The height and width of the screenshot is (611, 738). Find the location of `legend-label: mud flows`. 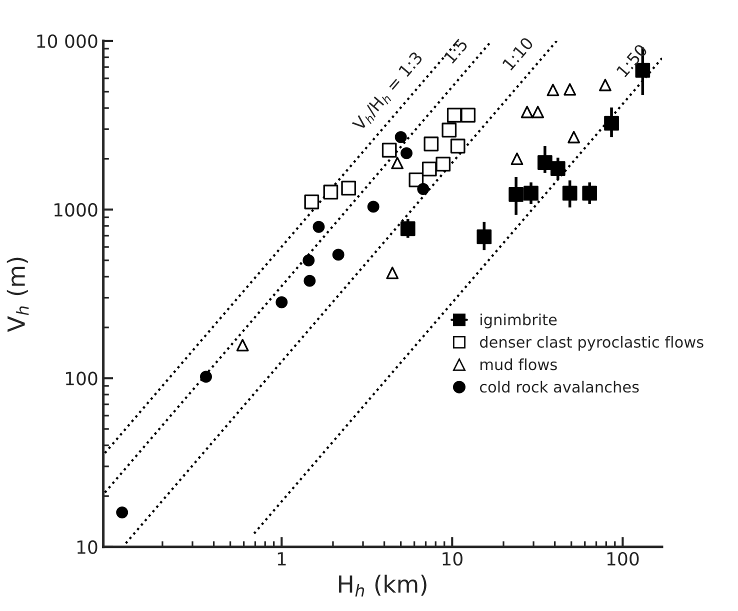

legend-label: mud flows is located at coordinates (518, 364).